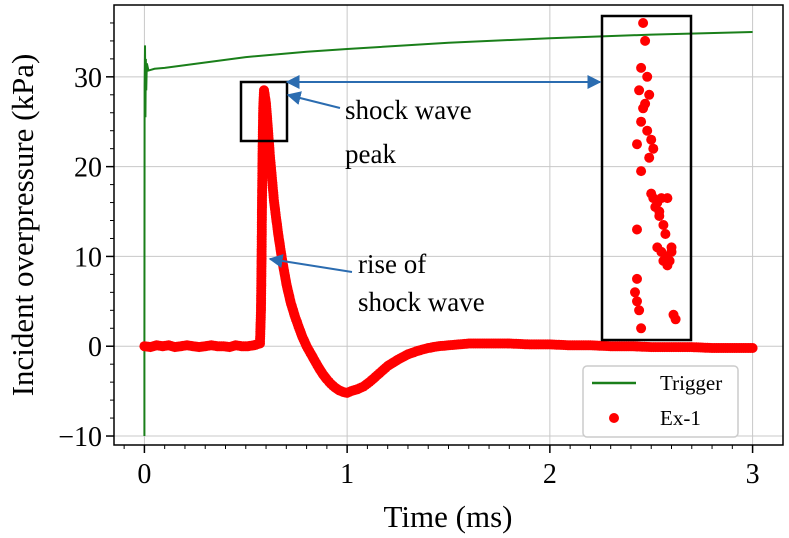 Image resolution: width=789 pixels, height=538 pixels. What do you see at coordinates (691, 383) in the screenshot?
I see `legend-trigger-label: Trigger` at bounding box center [691, 383].